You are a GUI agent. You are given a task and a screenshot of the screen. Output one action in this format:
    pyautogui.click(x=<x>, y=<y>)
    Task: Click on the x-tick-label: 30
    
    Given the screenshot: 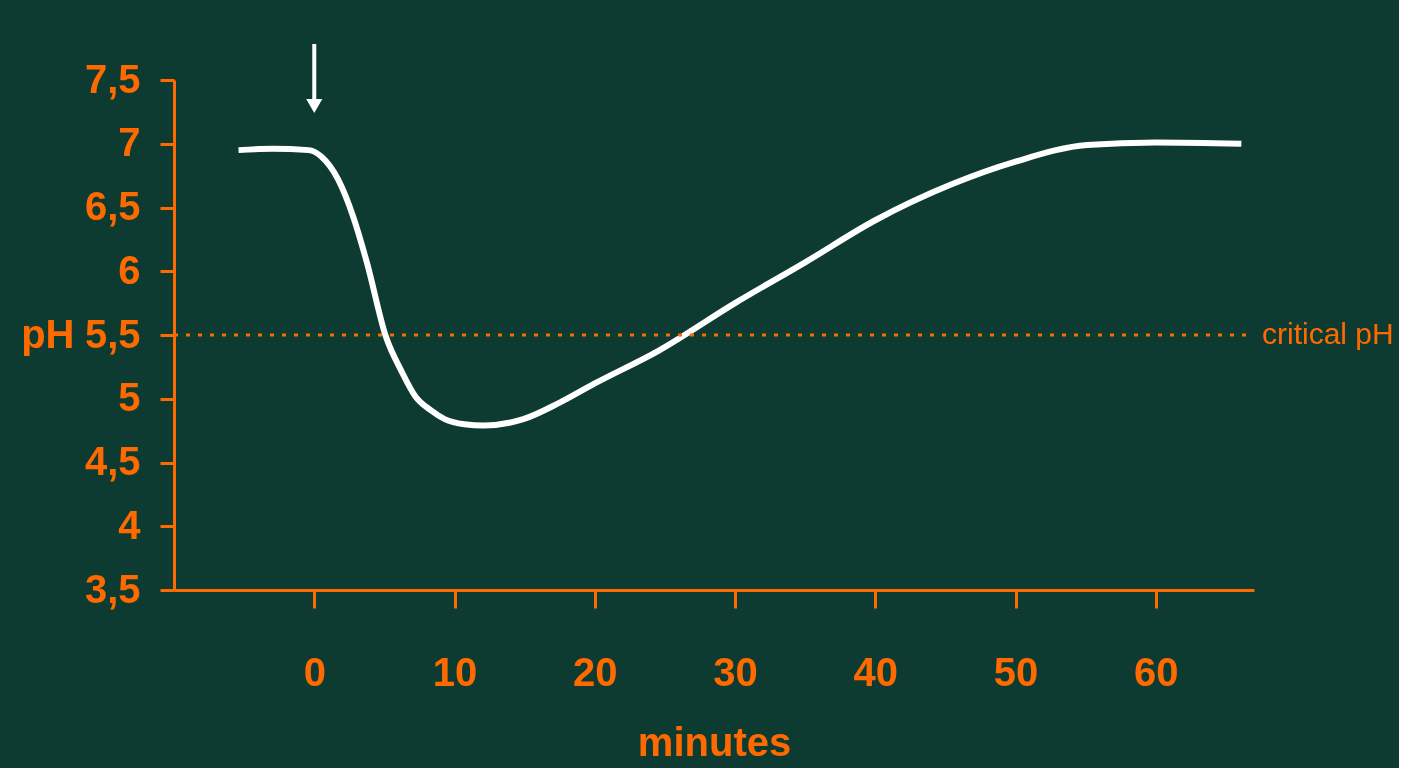 What is the action you would take?
    pyautogui.click(x=735, y=671)
    